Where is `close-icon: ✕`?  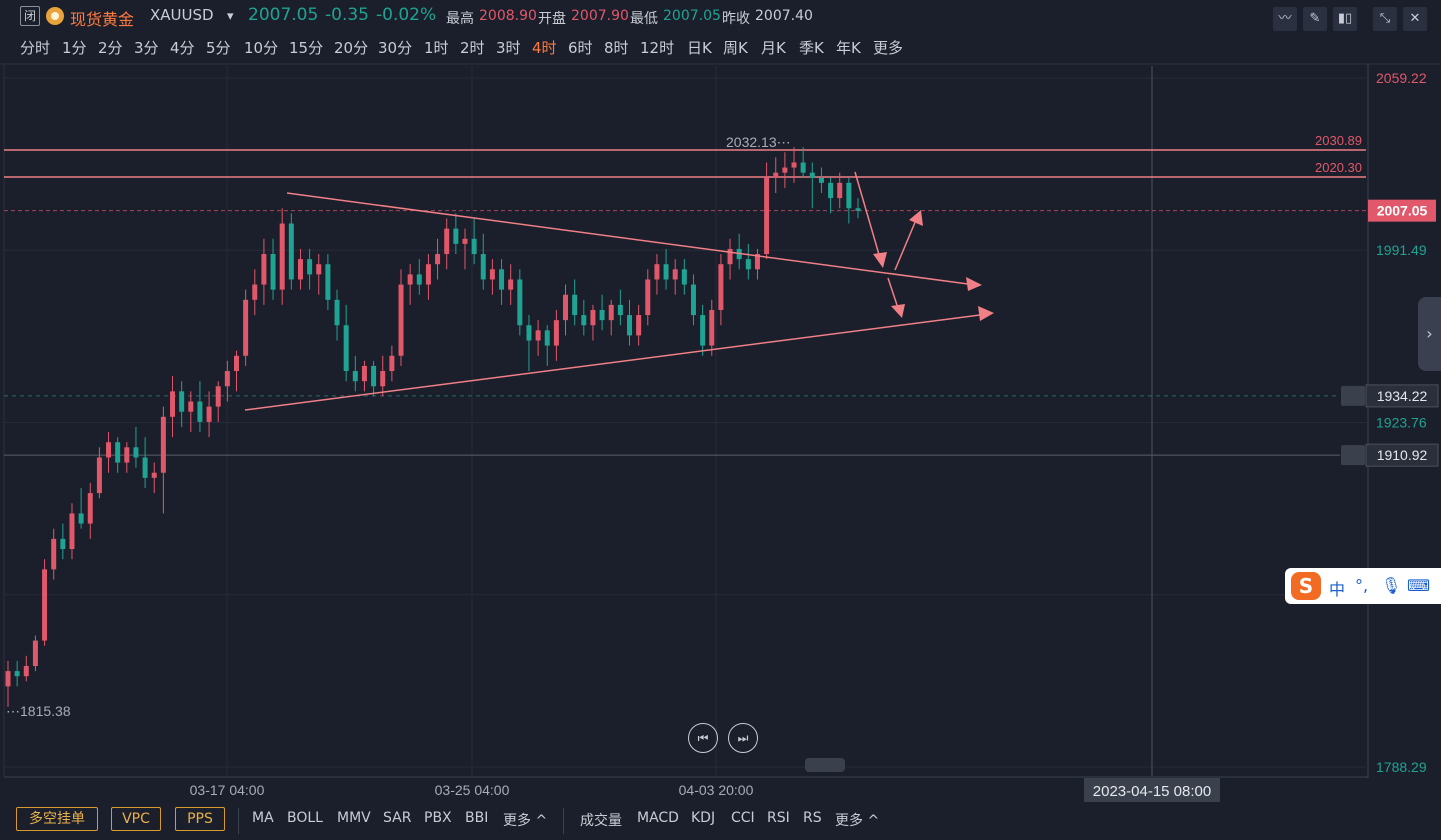
close-icon: ✕ is located at coordinates (1415, 19).